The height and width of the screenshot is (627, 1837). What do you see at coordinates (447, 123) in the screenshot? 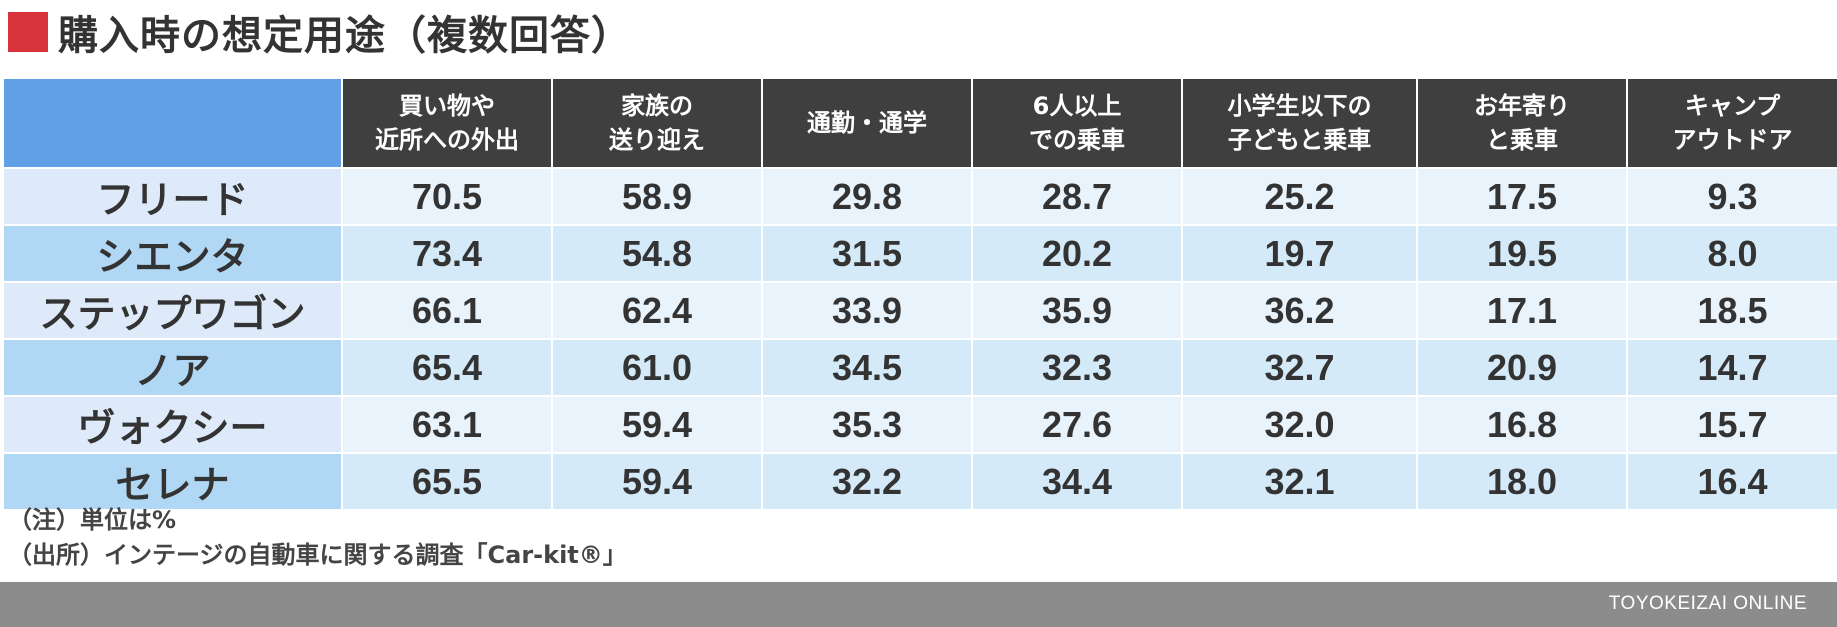
I see `column-header: 買い物や 近所への外出` at bounding box center [447, 123].